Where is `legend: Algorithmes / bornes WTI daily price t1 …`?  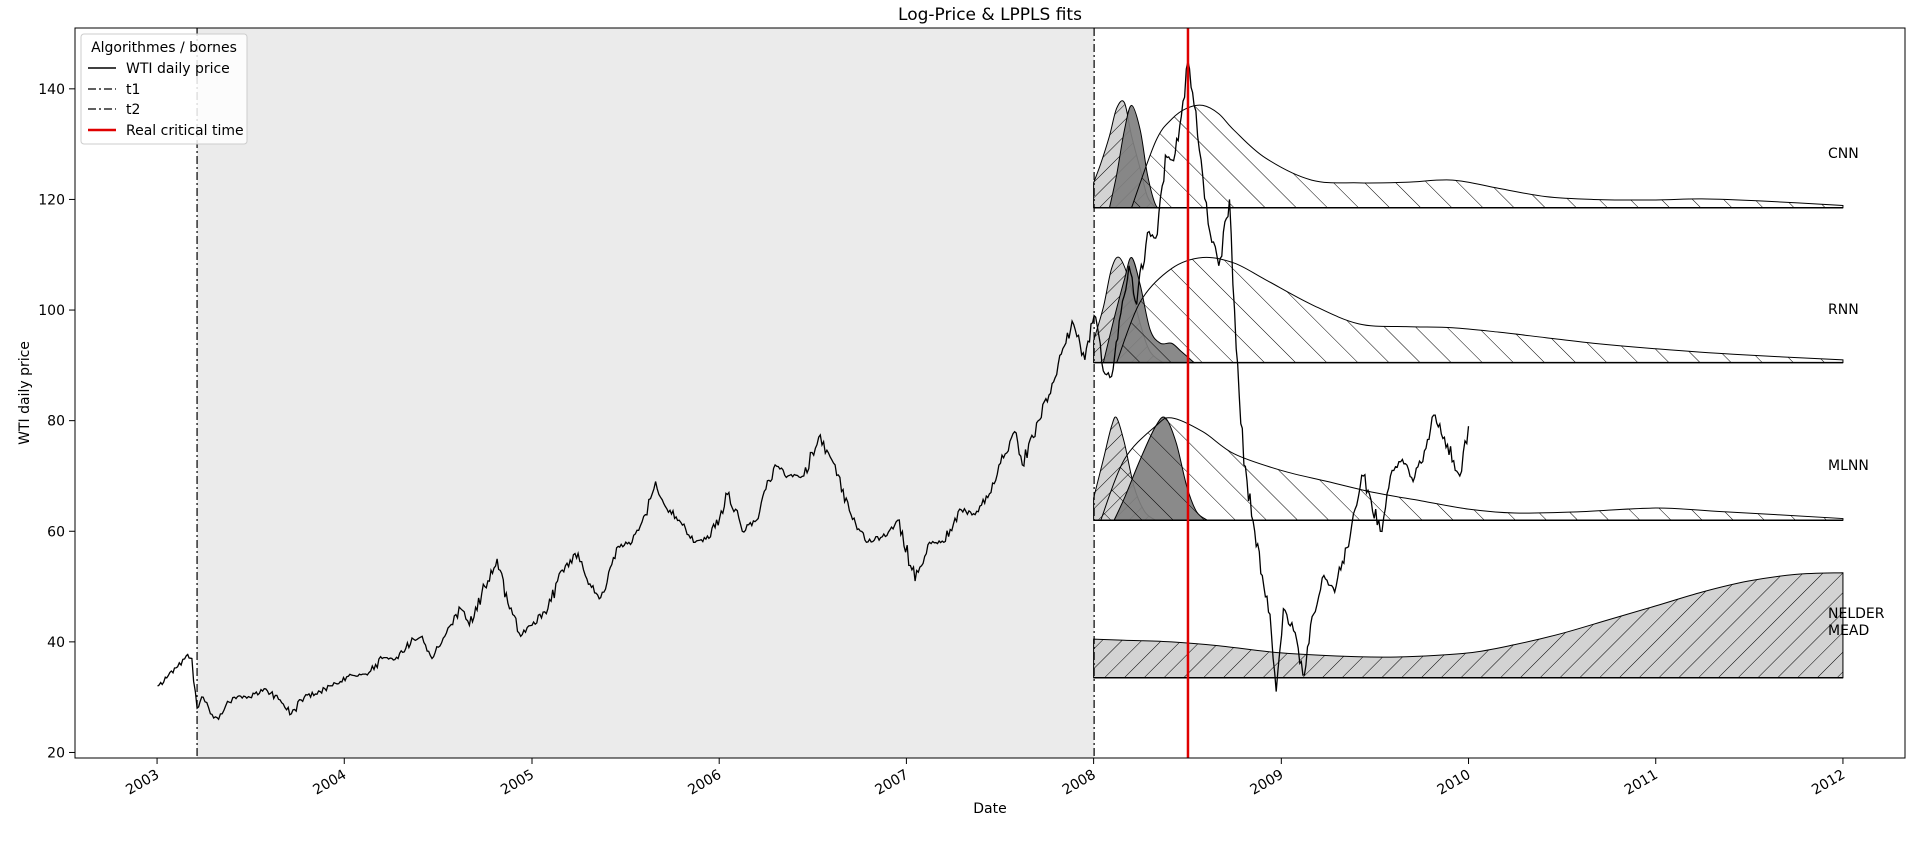 legend: Algorithmes / bornes WTI daily price t1 … is located at coordinates (164, 89).